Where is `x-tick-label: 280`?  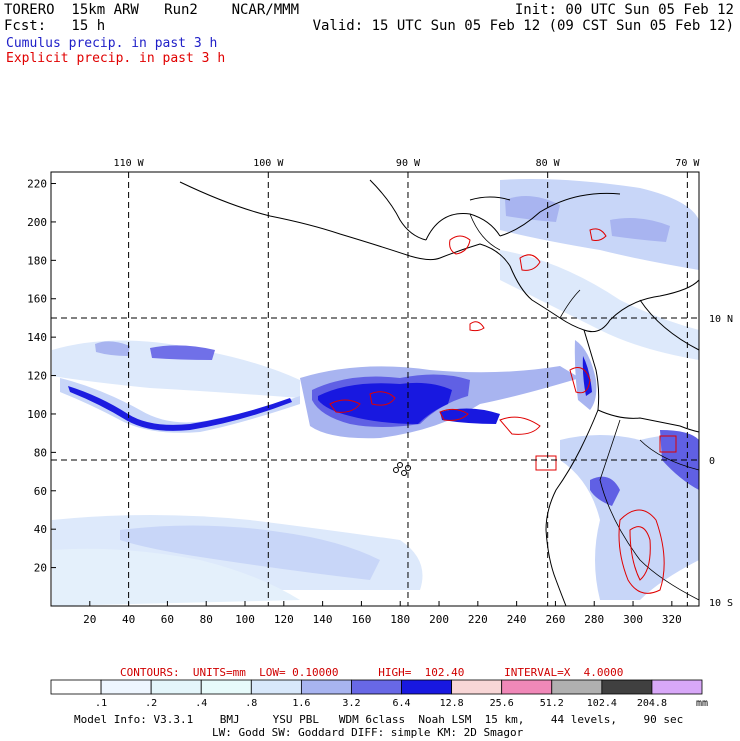 x-tick-label: 280 is located at coordinates (594, 619).